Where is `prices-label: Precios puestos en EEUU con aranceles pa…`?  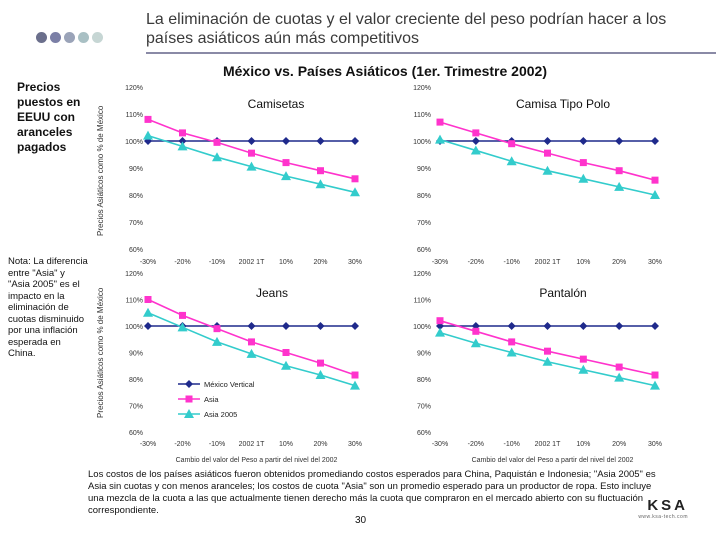 prices-label: Precios puestos en EEUU con aranceles pa… is located at coordinates (49, 117).